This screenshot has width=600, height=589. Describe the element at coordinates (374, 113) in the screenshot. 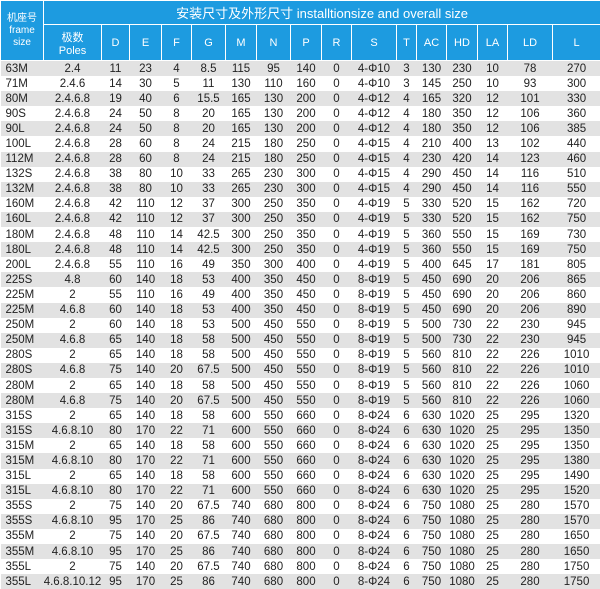

I see `cell-s: 4-Φ12` at that location.